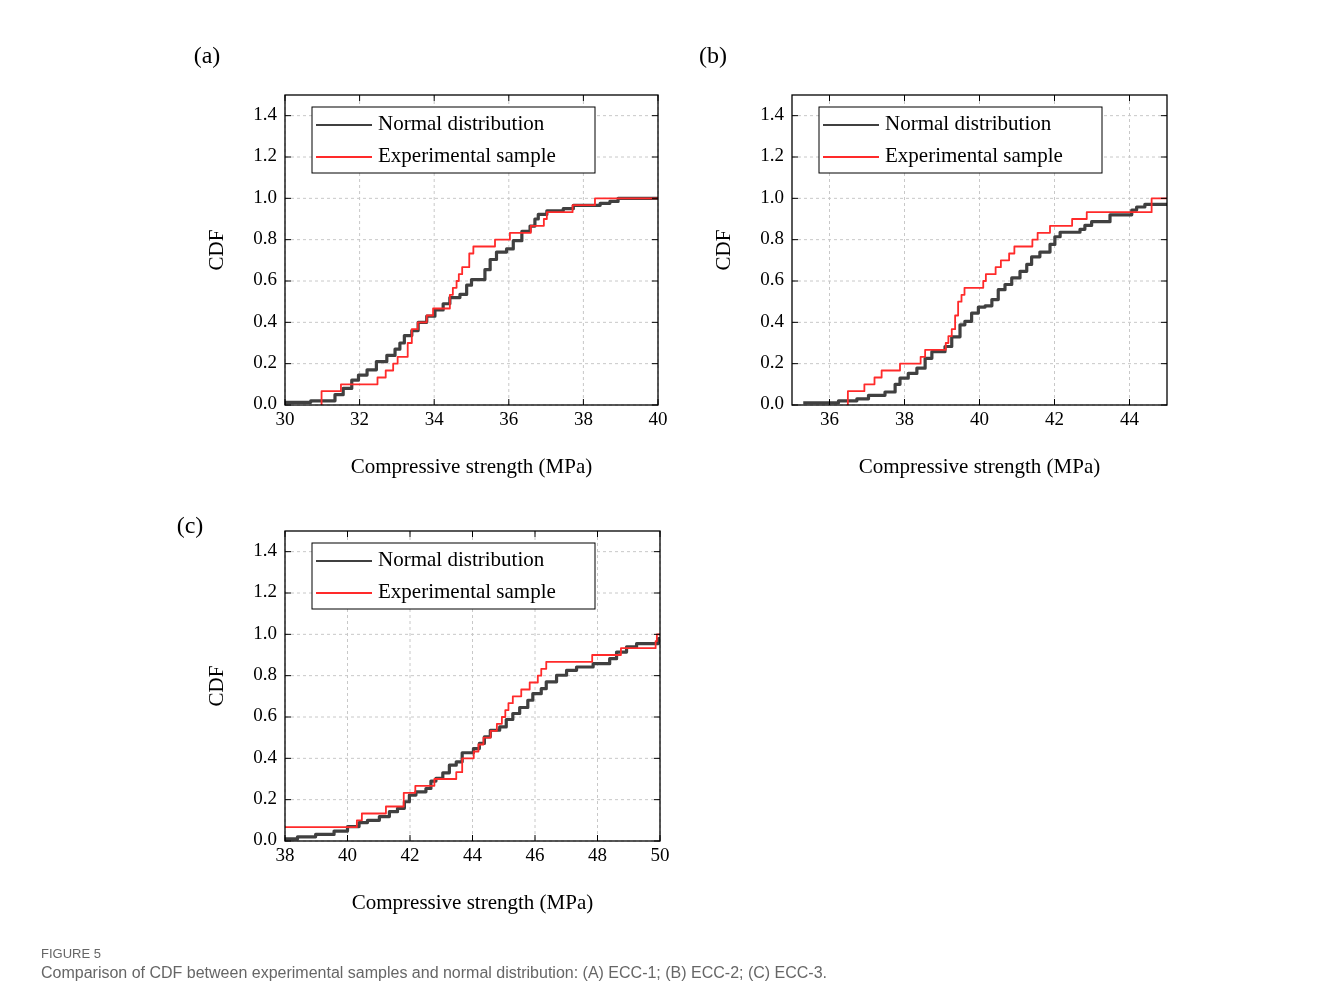 Image resolution: width=1322 pixels, height=1005 pixels. Describe the element at coordinates (71, 953) in the screenshot. I see `caption: FIGURE 5` at that location.